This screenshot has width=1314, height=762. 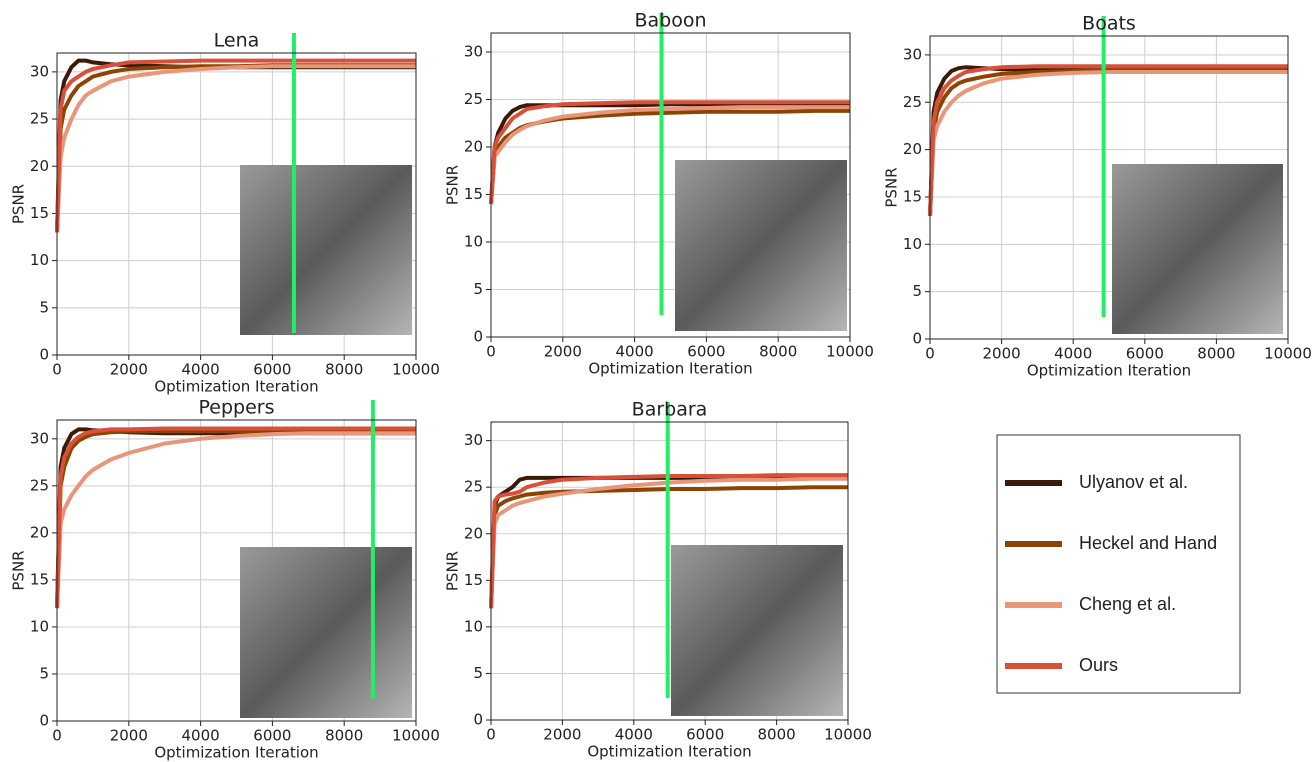 I want to click on legend-label: Heckel and Hand, so click(x=1148, y=543).